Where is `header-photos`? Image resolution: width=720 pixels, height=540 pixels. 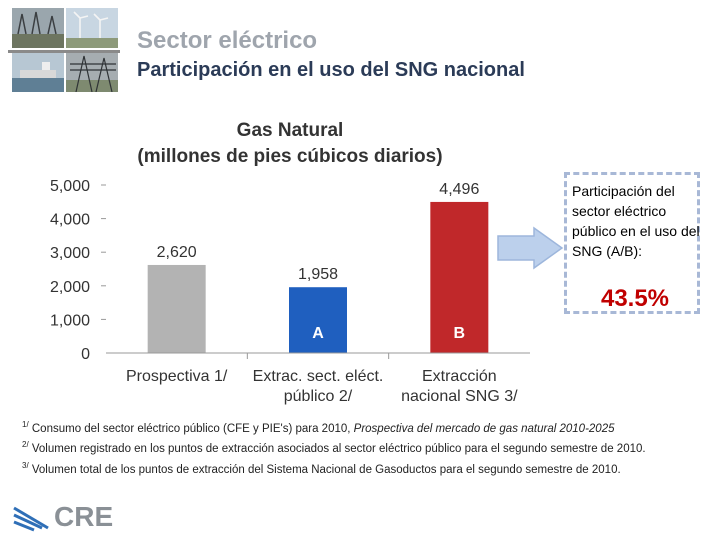 header-photos is located at coordinates (65, 50).